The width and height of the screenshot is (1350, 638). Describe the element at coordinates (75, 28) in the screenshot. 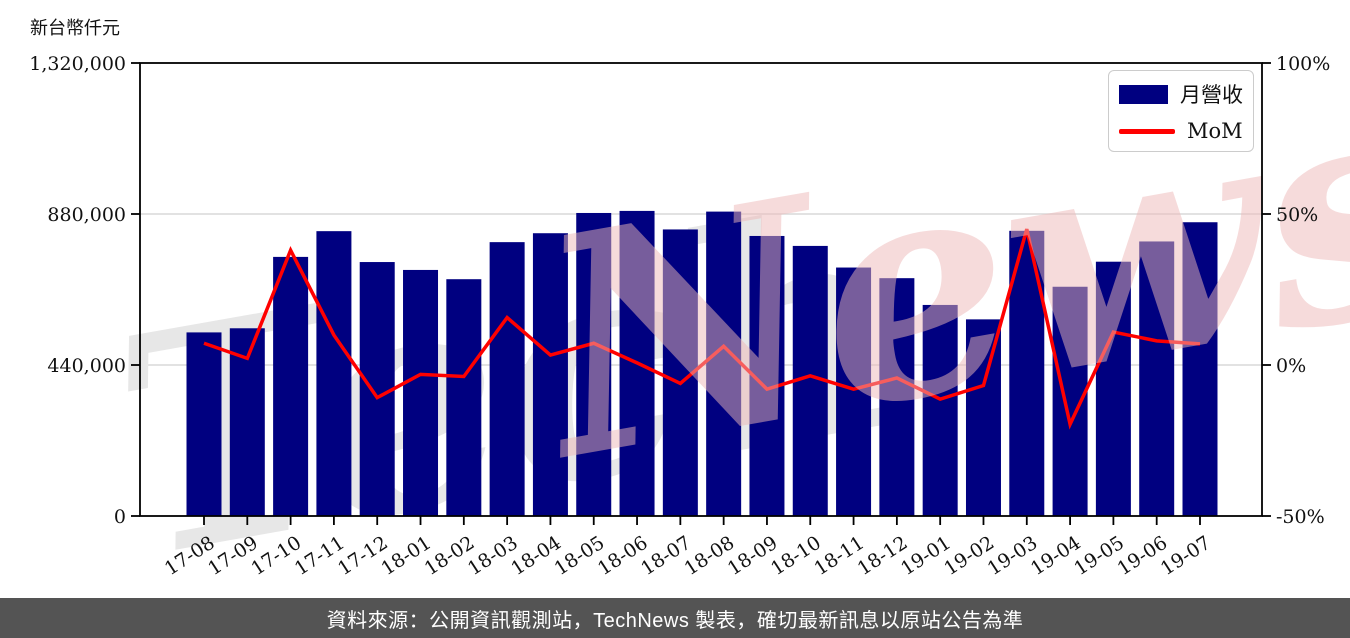

I see `left-axis-unit-label: 新台幣仟元` at that location.